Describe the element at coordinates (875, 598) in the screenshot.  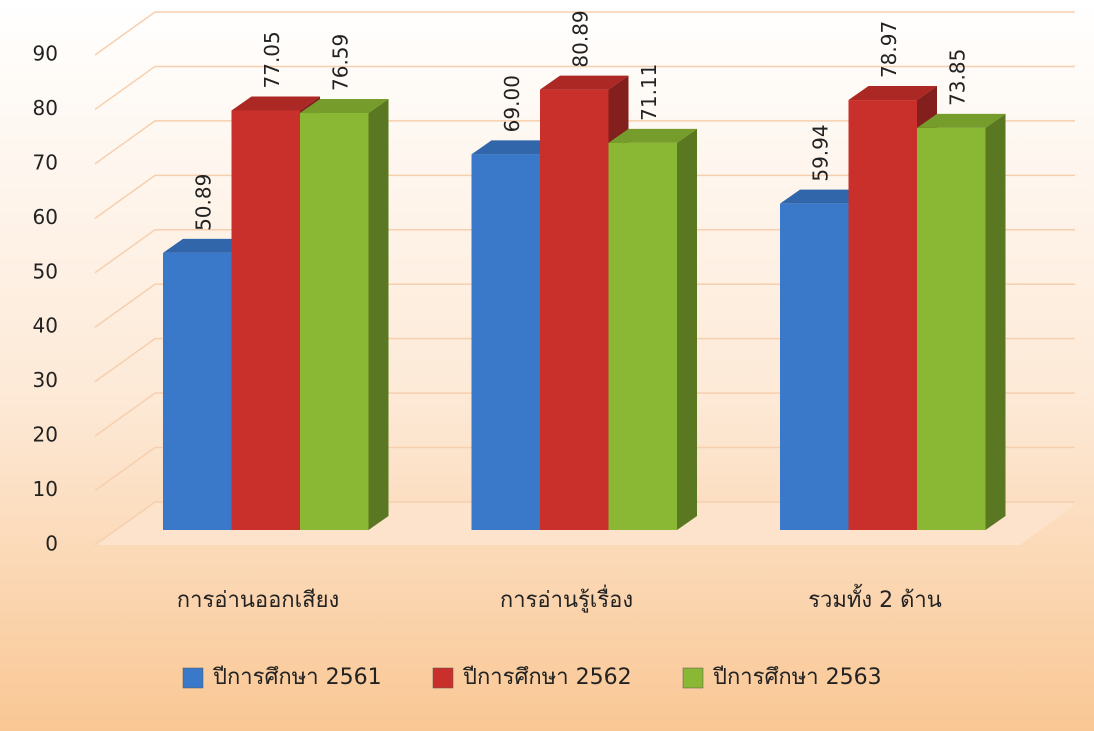
I see `x-tick-label: รวมทั้ง 2 ด้าน` at that location.